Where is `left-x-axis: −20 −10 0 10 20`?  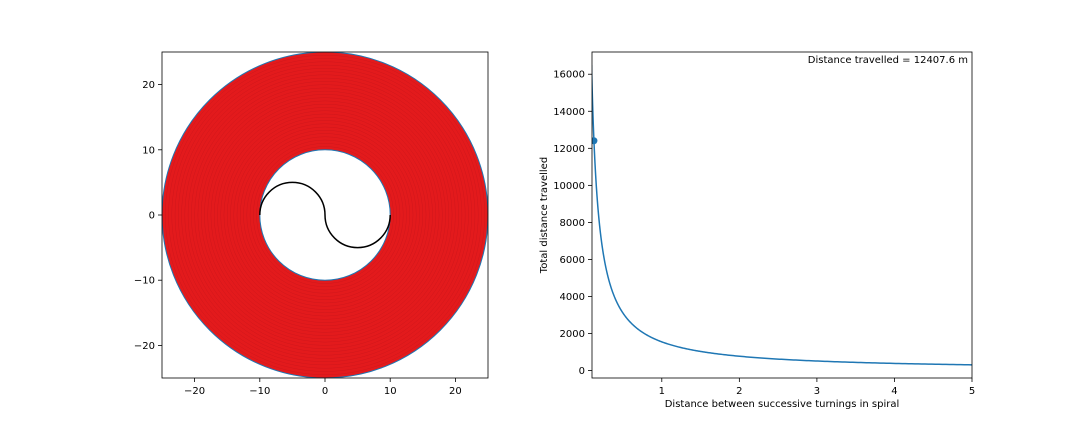
left-x-axis: −20 −10 0 10 20 is located at coordinates (323, 387).